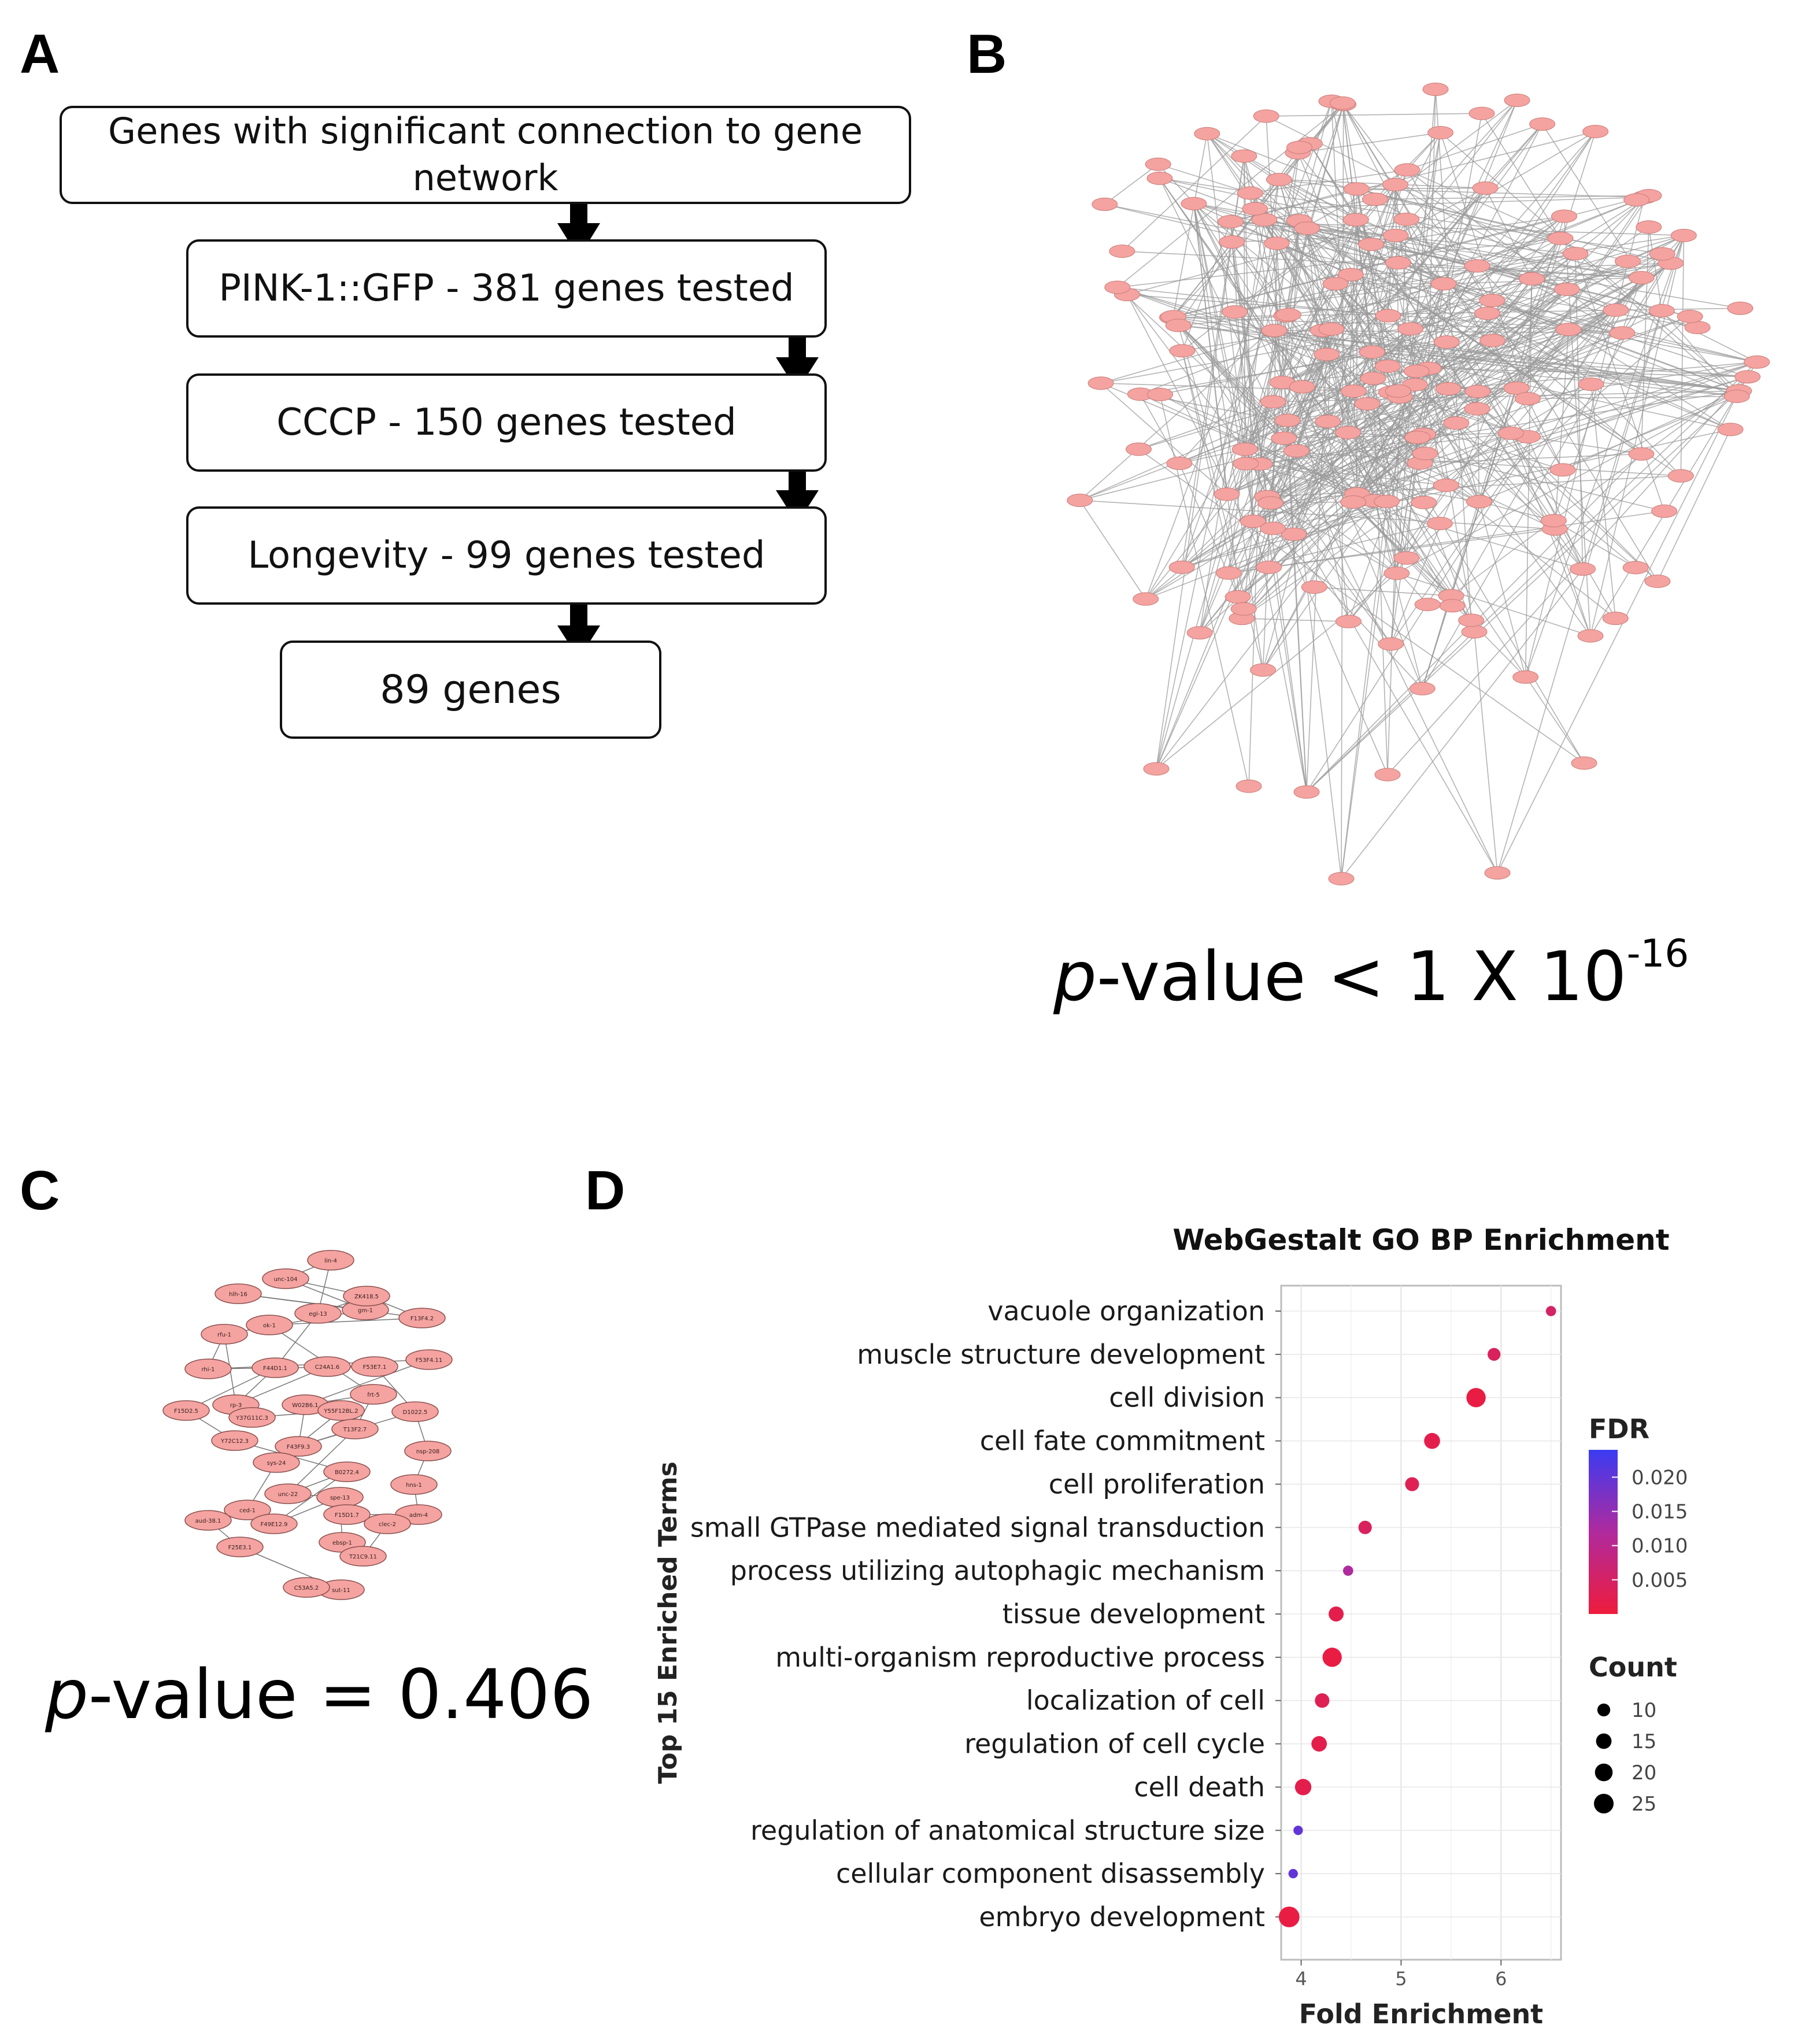 The image size is (1820, 2036). What do you see at coordinates (428, 1452) in the screenshot?
I see `network-node-label: nsp-208` at bounding box center [428, 1452].